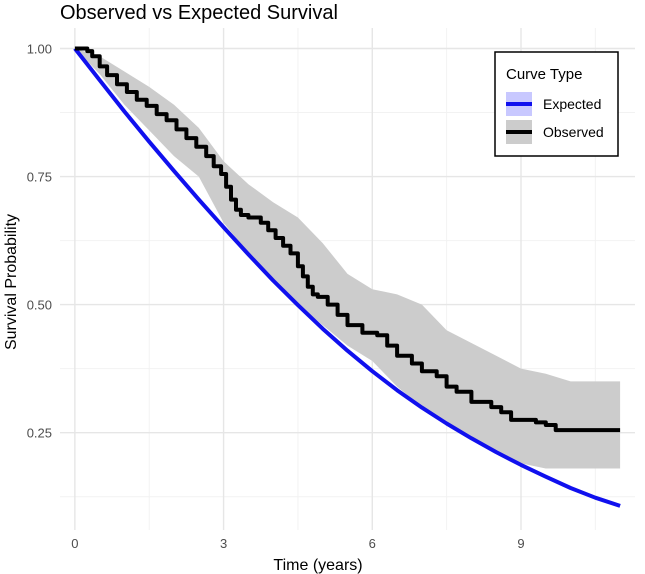 The image size is (645, 574). Describe the element at coordinates (520, 543) in the screenshot. I see `x-tick-label-3: 9` at that location.